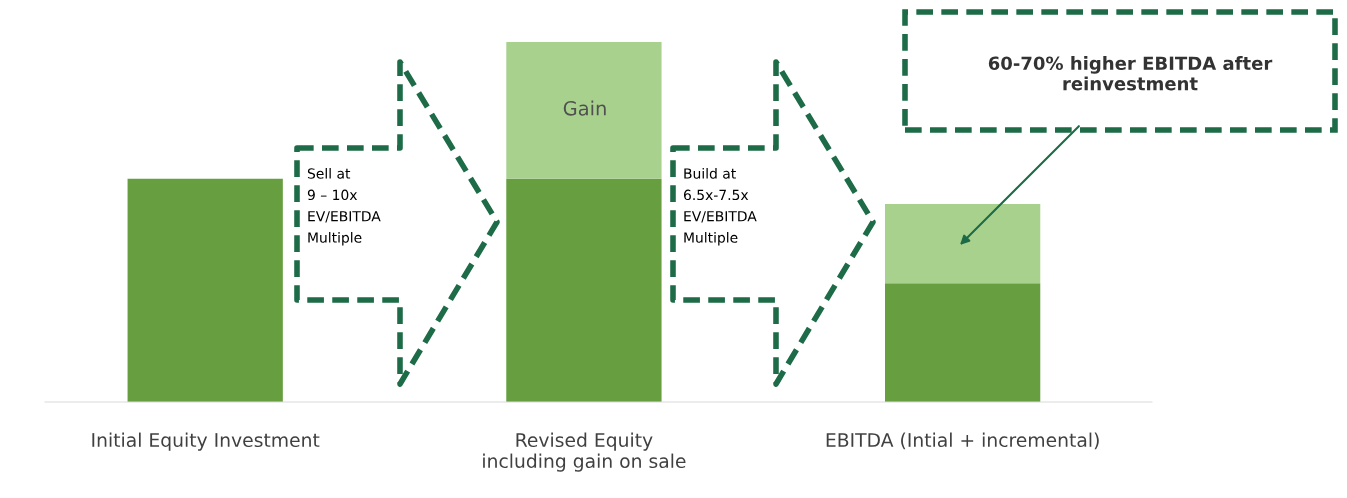 Image resolution: width=1347 pixels, height=498 pixels. What do you see at coordinates (584, 452) in the screenshot?
I see `x-tick-label: Revised Equity including gain on sale` at bounding box center [584, 452].